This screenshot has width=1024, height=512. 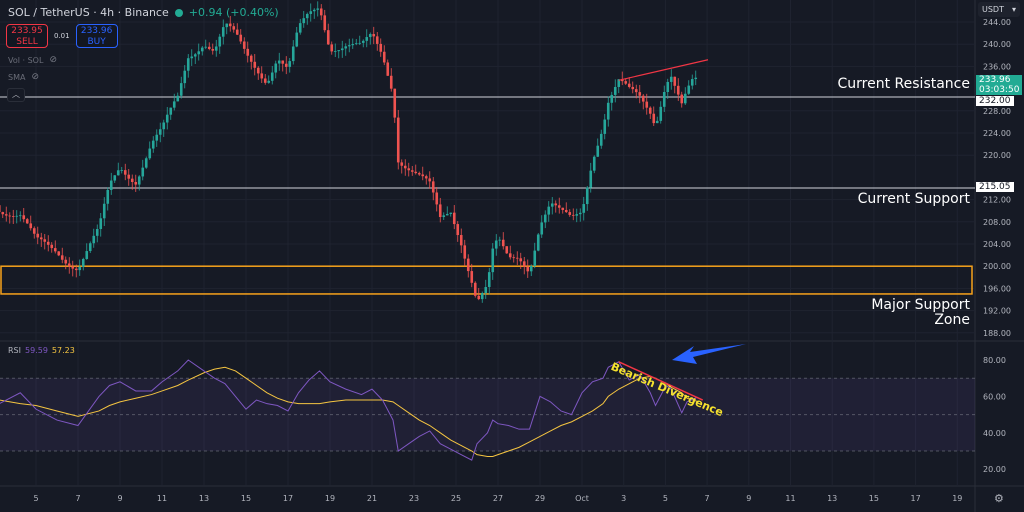 I want to click on chevron-up-icon: ︿, so click(x=16, y=94).